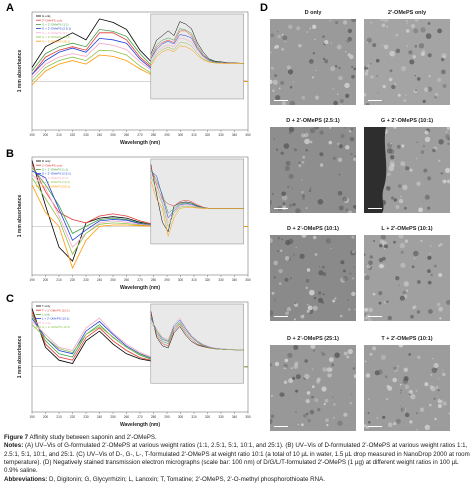 The height and width of the screenshot is (493, 474). Describe the element at coordinates (56, 310) in the screenshot. I see `legend-entry: T + 2'-OMePS (10:1)` at that location.